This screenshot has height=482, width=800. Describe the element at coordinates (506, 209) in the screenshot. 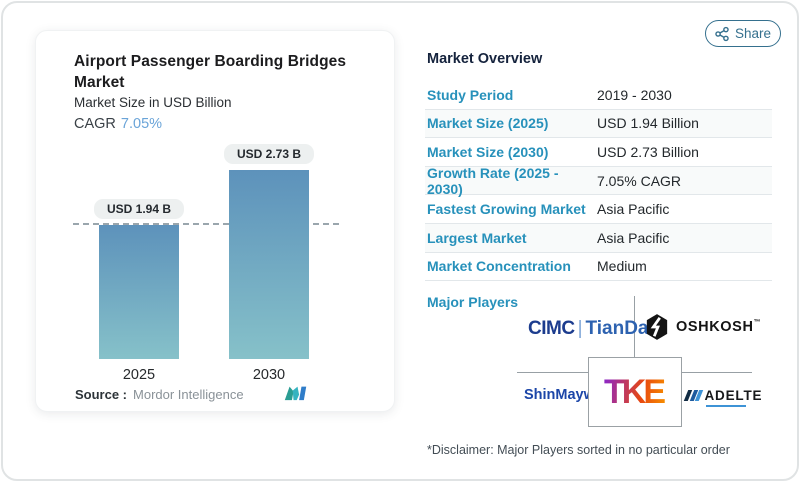

I see `row-label: Fastest Growing Market` at that location.